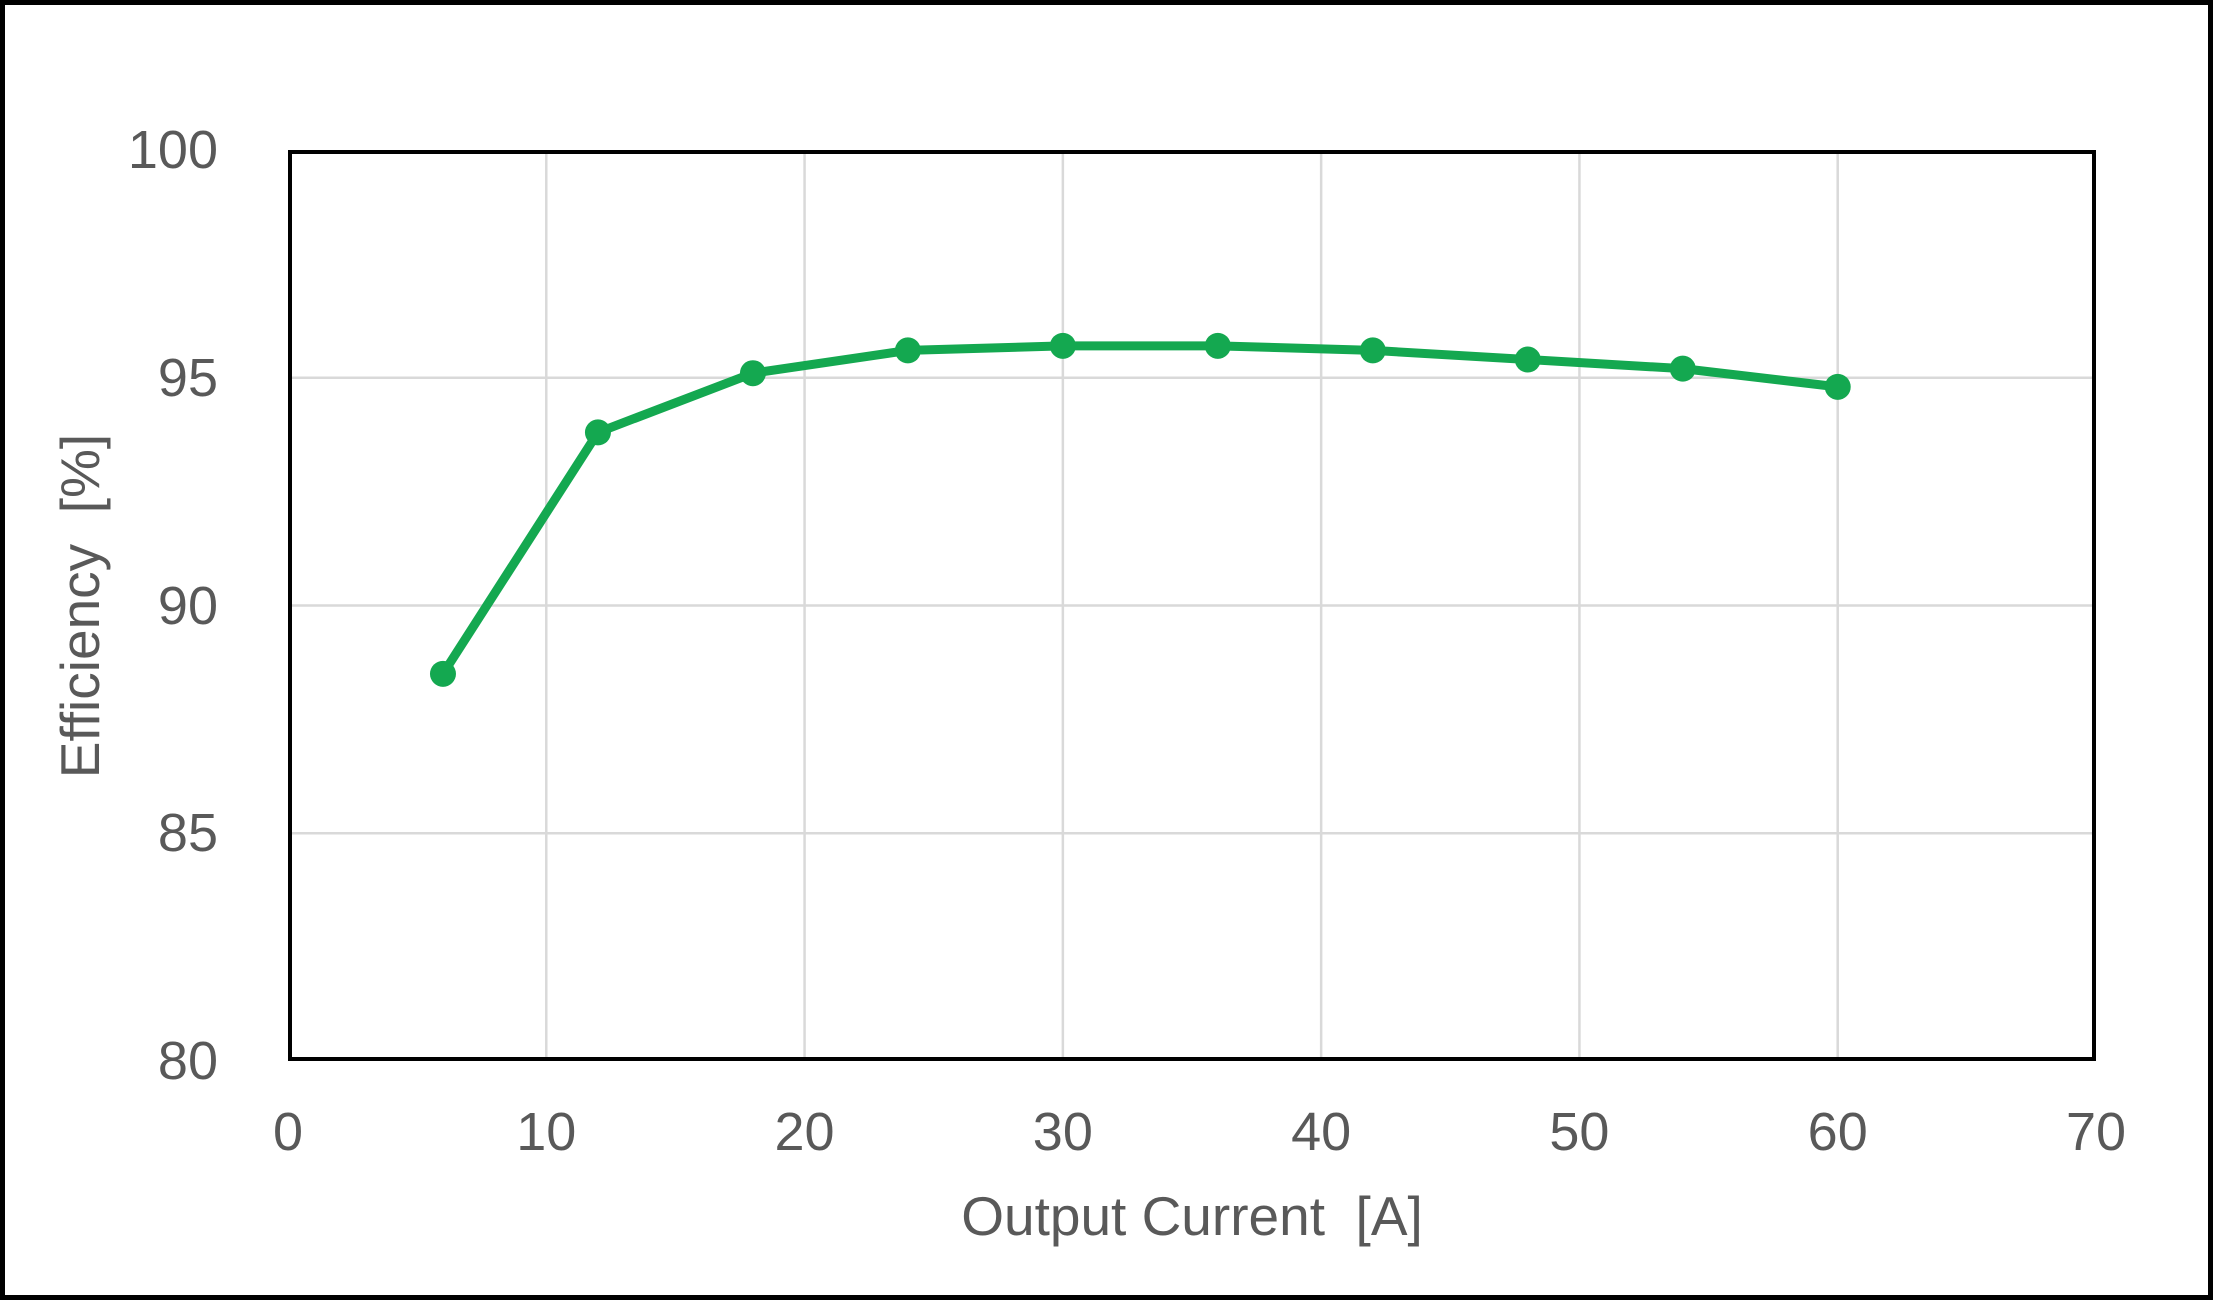 The image size is (2213, 1300). Describe the element at coordinates (1579, 1132) in the screenshot. I see `x-tick-label: 50` at that location.